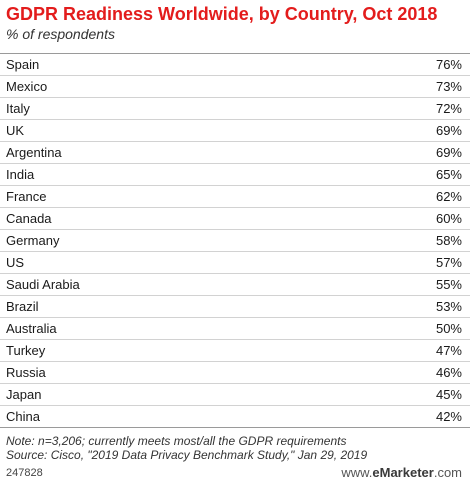 This screenshot has width=470, height=485. Describe the element at coordinates (448, 174) in the screenshot. I see `value-label: 65%` at that location.